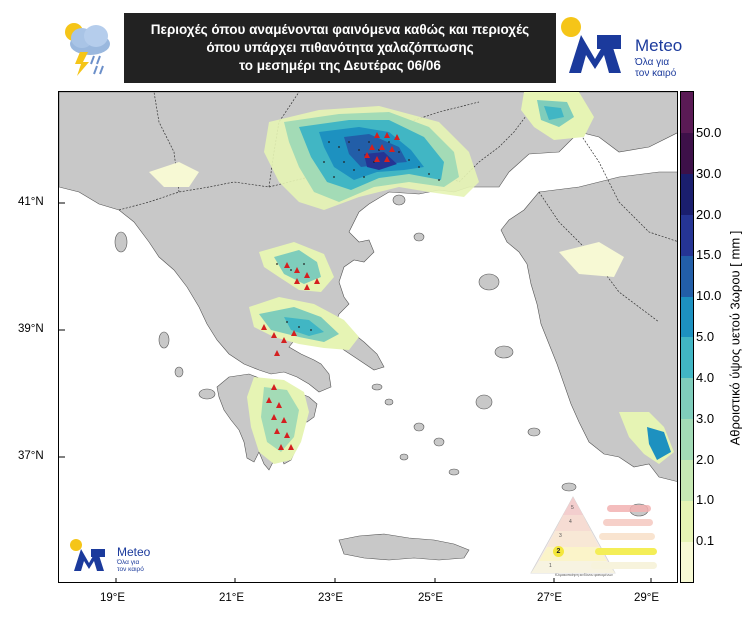 The height and width of the screenshot is (619, 756). I want to click on x-tick-21: 21°E, so click(232, 598).